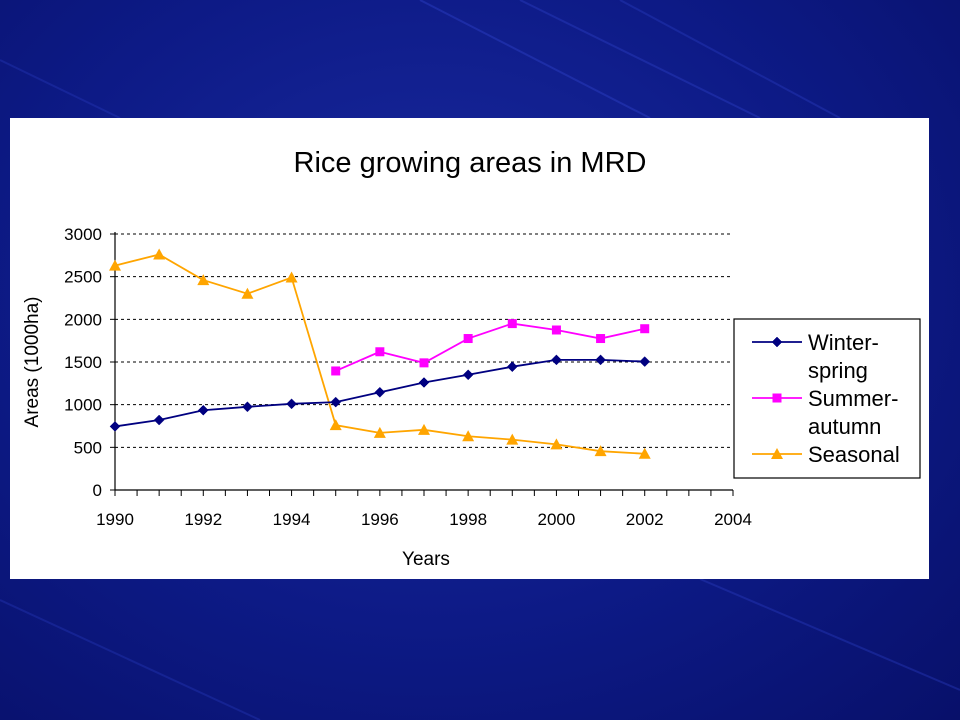  I want to click on x-tick-label: 1990, so click(115, 519).